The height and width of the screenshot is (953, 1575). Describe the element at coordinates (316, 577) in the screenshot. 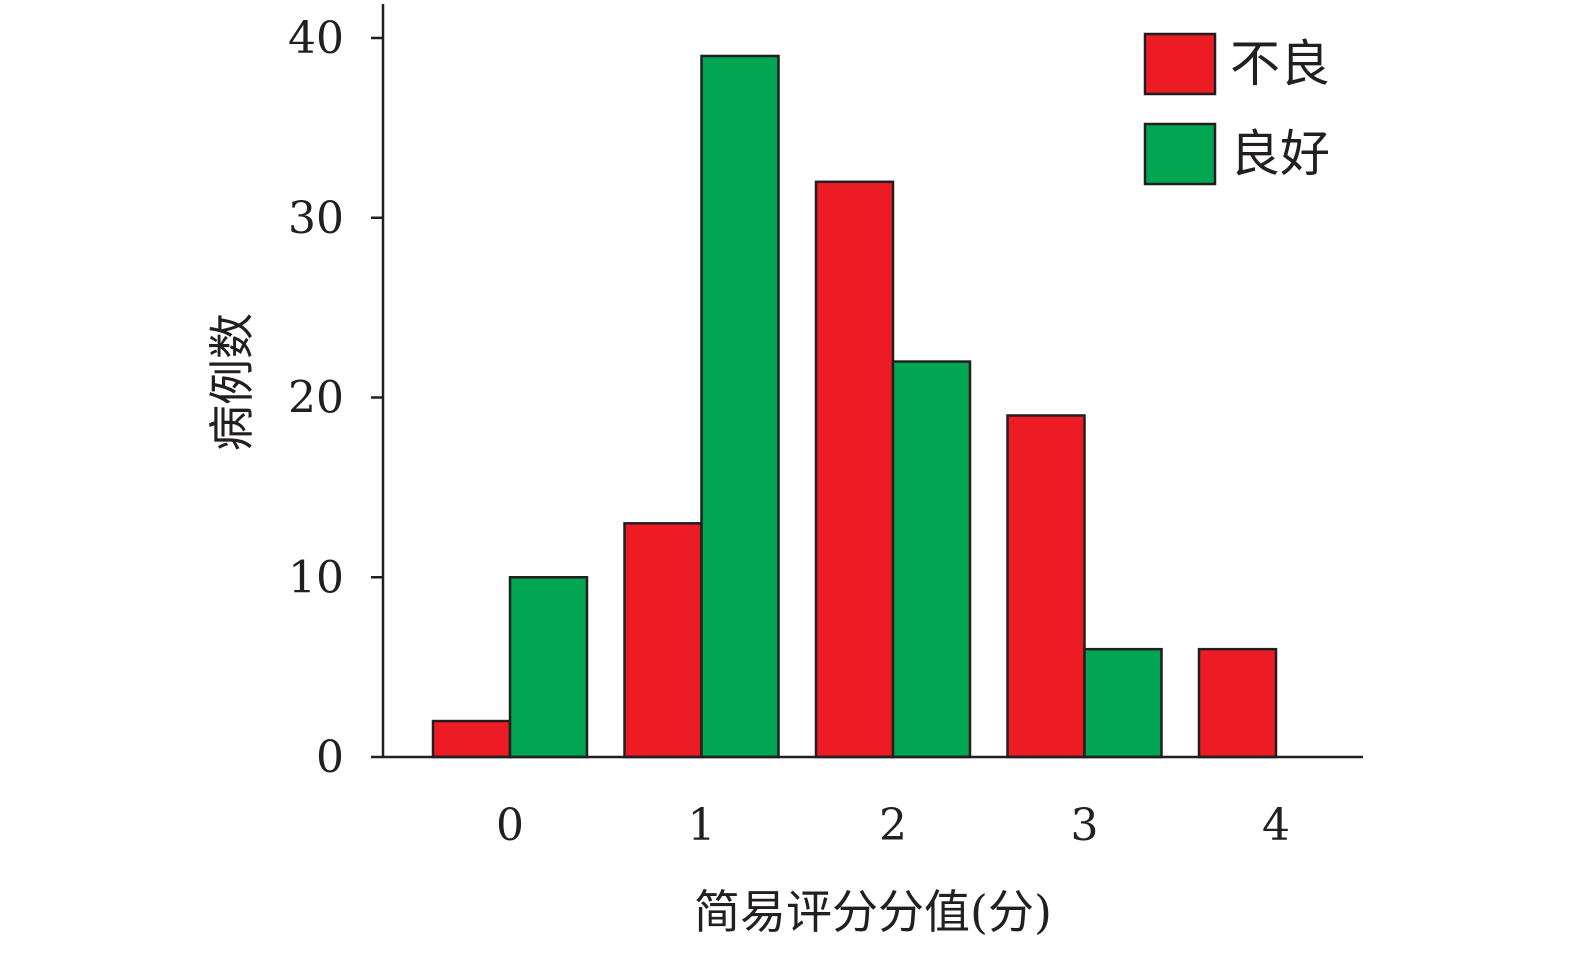

I see `y-tick-label: 10` at that location.